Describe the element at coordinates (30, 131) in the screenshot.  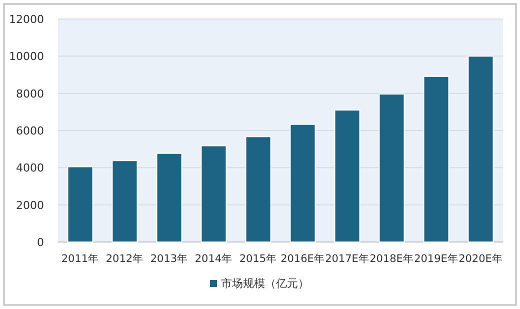
I see `y-tick-label: 6000` at that location.